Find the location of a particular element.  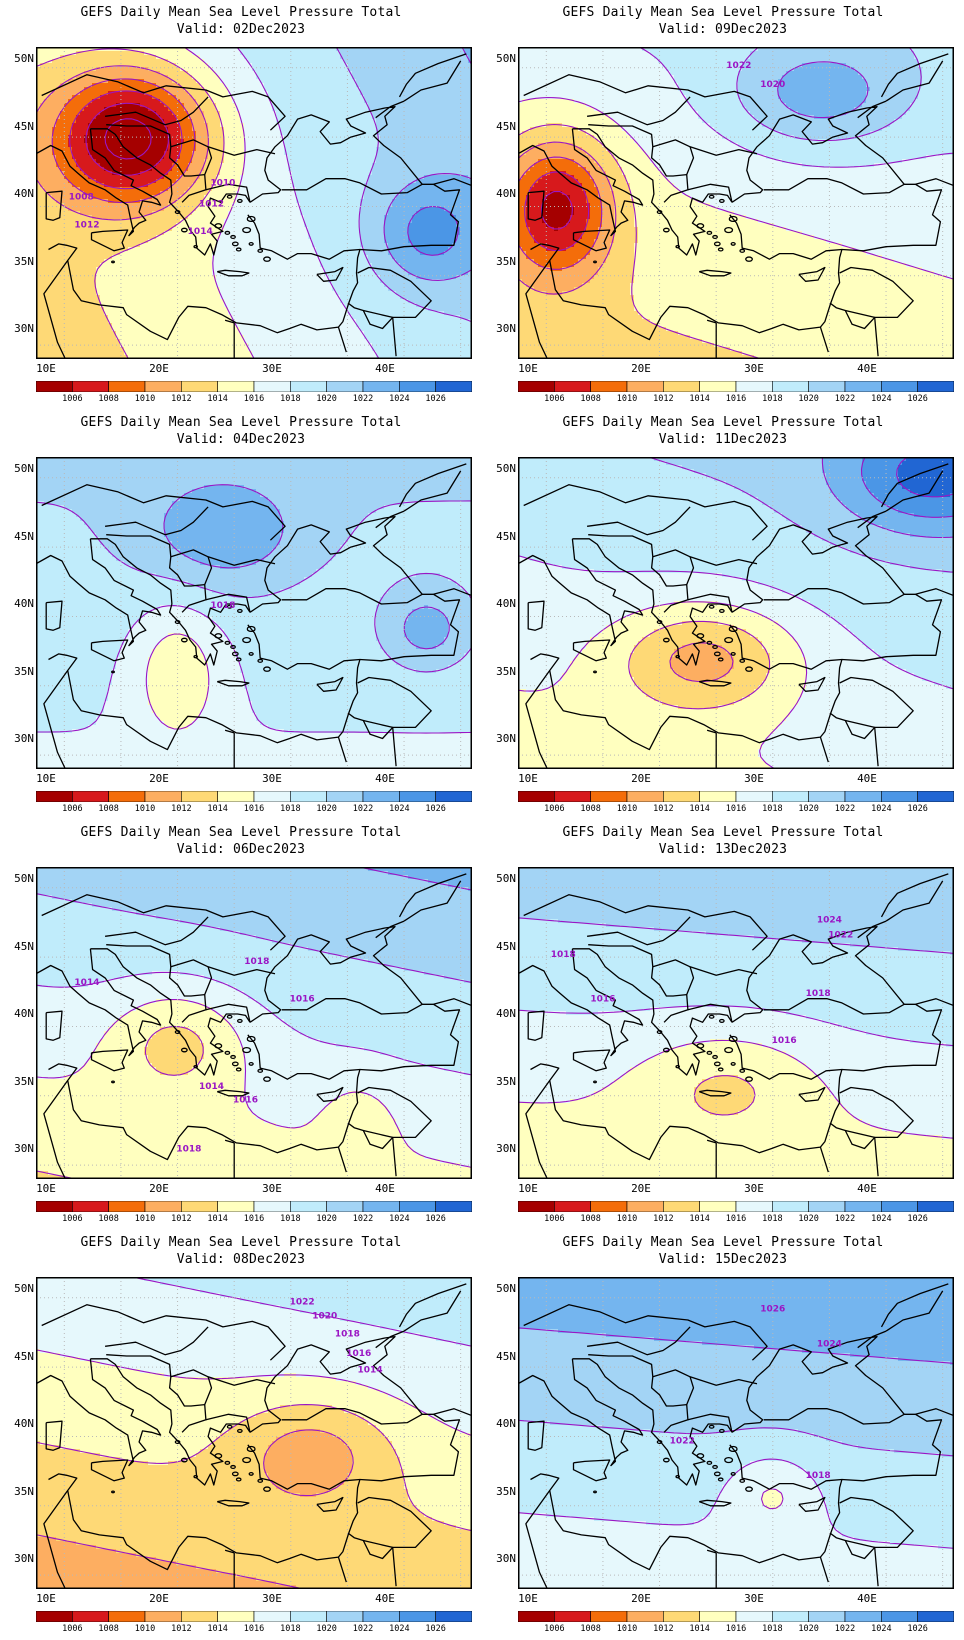

lat-label: 40N is located at coordinates (19, 604).